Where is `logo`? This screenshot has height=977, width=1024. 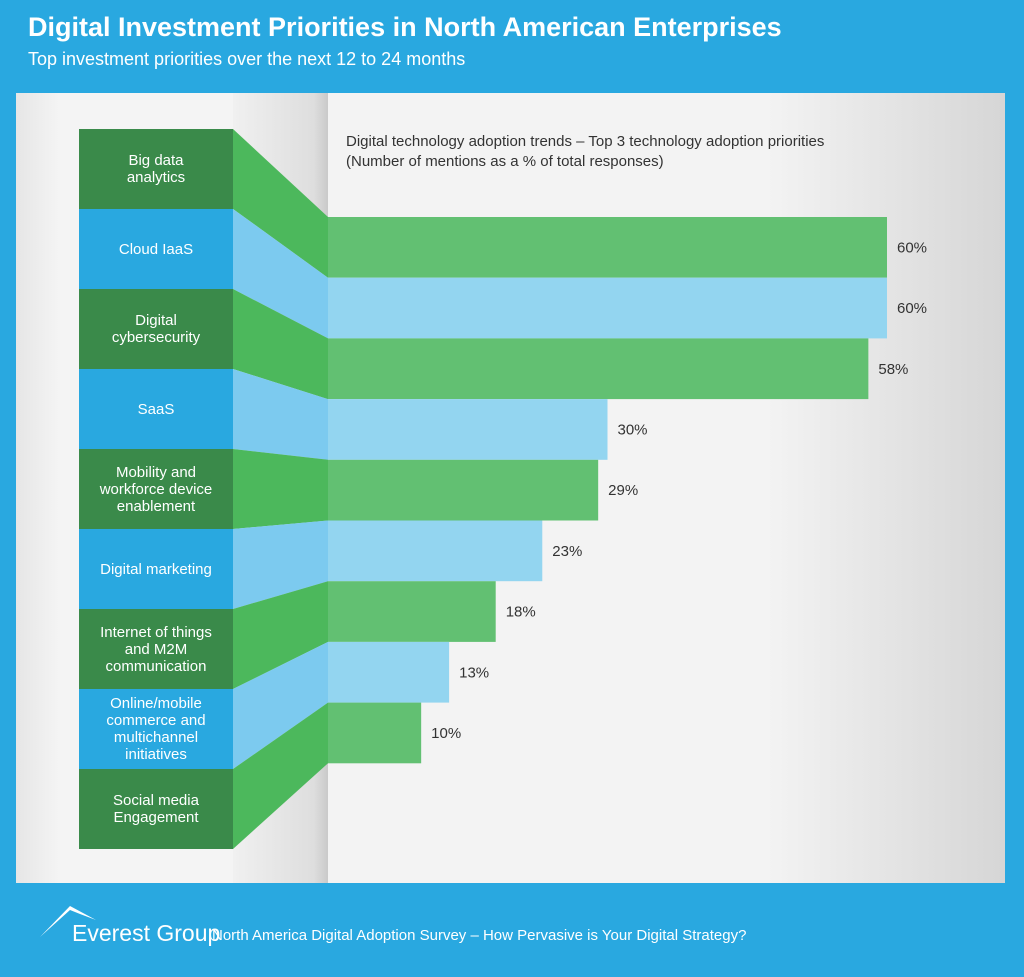 logo is located at coordinates (68, 921).